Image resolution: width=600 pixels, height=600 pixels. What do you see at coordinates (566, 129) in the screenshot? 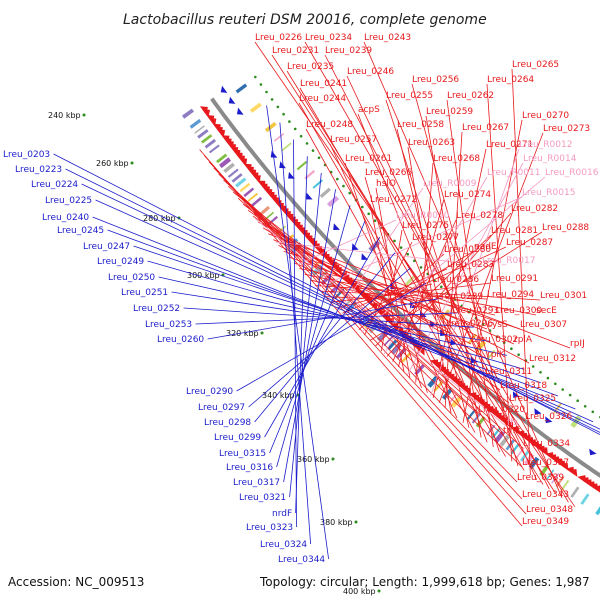
I see `forward-gene-label: Lreu_0273` at bounding box center [566, 129].